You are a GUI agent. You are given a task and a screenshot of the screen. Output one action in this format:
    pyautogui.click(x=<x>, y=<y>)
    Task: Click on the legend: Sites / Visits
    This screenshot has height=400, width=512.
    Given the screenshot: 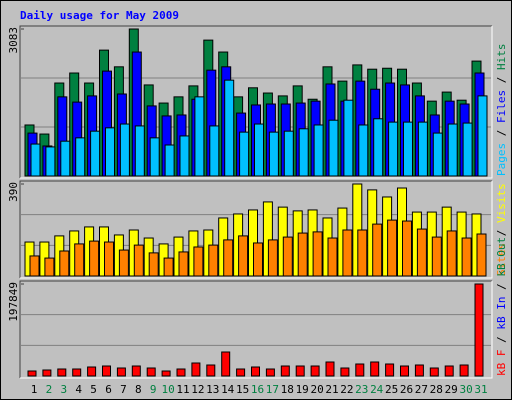 What is the action you would take?
    pyautogui.click(x=501, y=229)
    